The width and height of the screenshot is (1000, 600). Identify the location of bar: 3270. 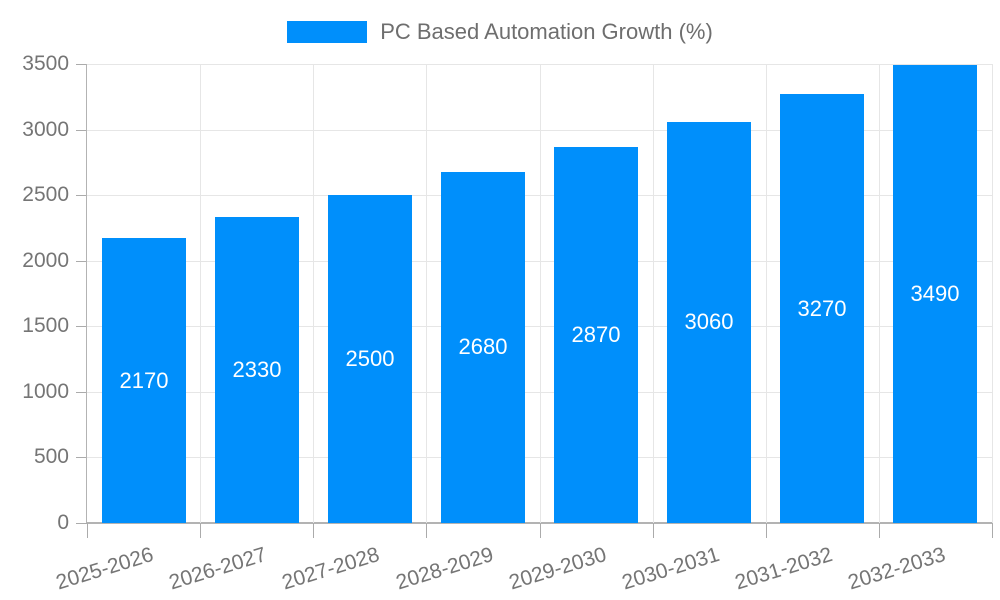
(822, 308).